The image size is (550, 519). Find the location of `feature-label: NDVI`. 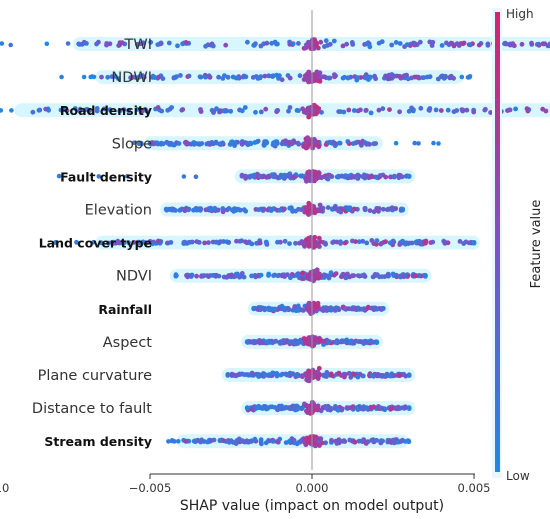

feature-label: NDVI is located at coordinates (134, 277).